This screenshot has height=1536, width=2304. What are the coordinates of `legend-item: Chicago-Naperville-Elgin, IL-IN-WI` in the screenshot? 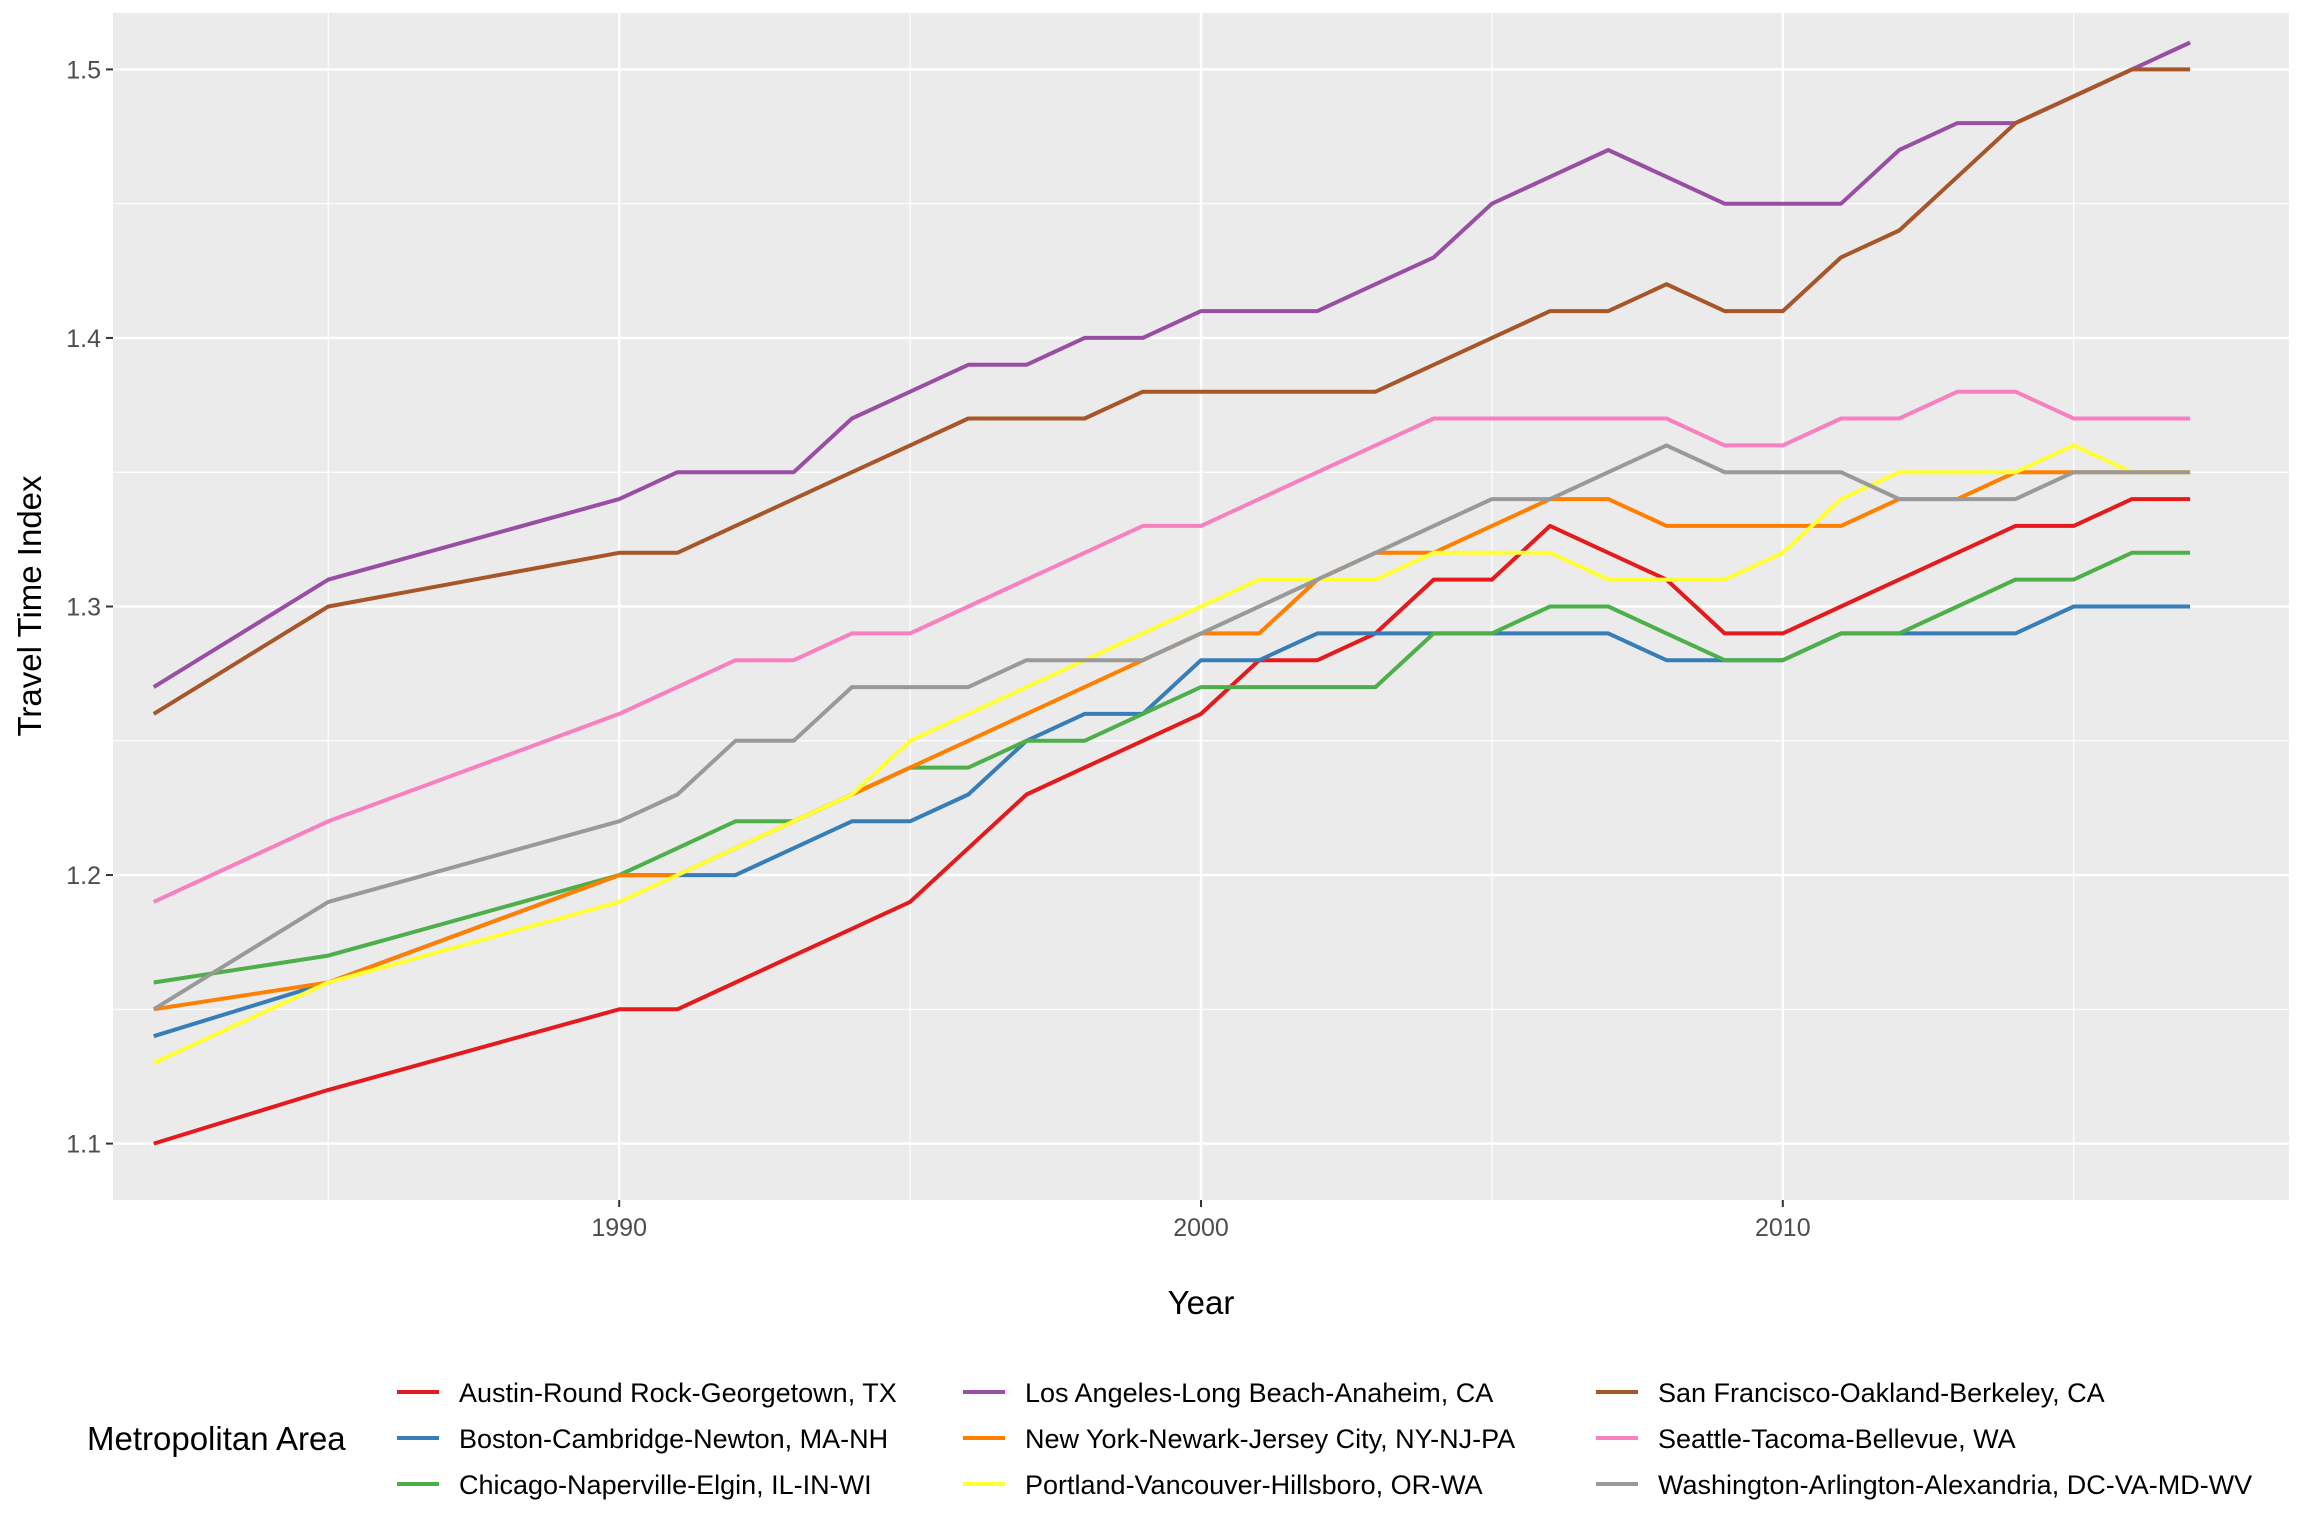 It's located at (634, 1485).